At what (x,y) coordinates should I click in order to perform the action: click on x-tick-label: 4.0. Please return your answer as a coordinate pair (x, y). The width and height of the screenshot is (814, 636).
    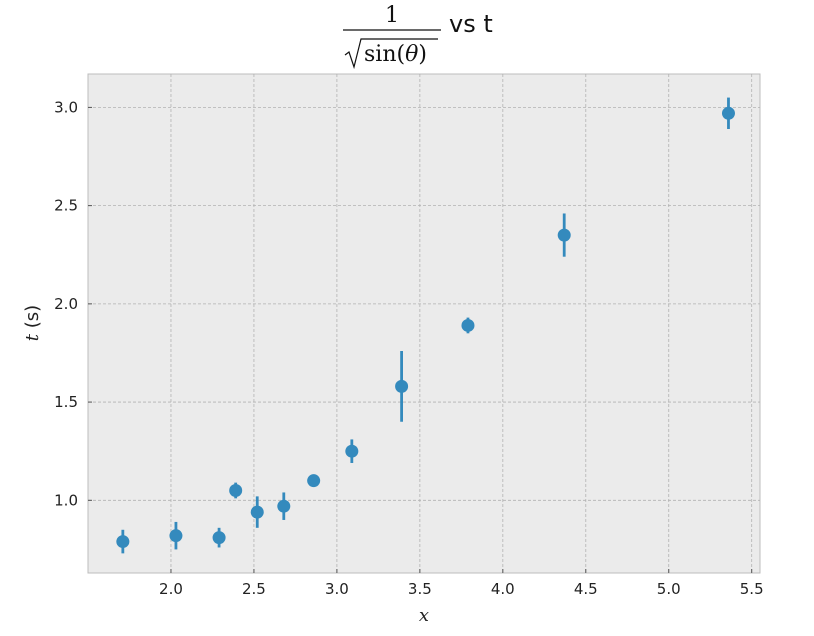
    Looking at the image, I should click on (503, 589).